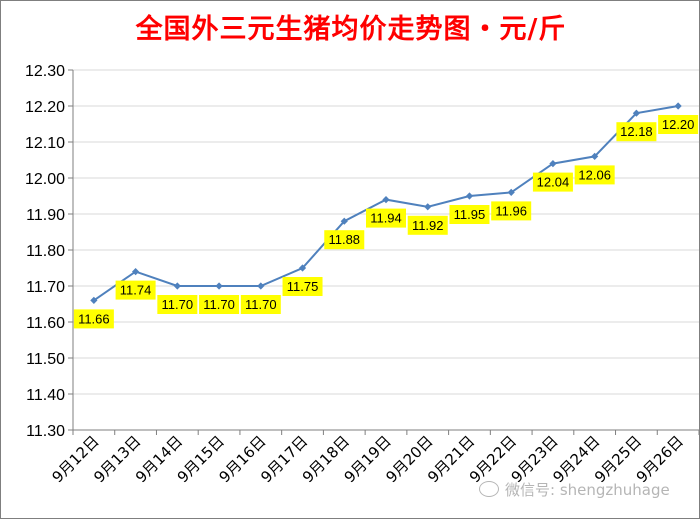 Image resolution: width=700 pixels, height=520 pixels. What do you see at coordinates (45, 323) in the screenshot?
I see `y-tick-label: 11.60` at bounding box center [45, 323].